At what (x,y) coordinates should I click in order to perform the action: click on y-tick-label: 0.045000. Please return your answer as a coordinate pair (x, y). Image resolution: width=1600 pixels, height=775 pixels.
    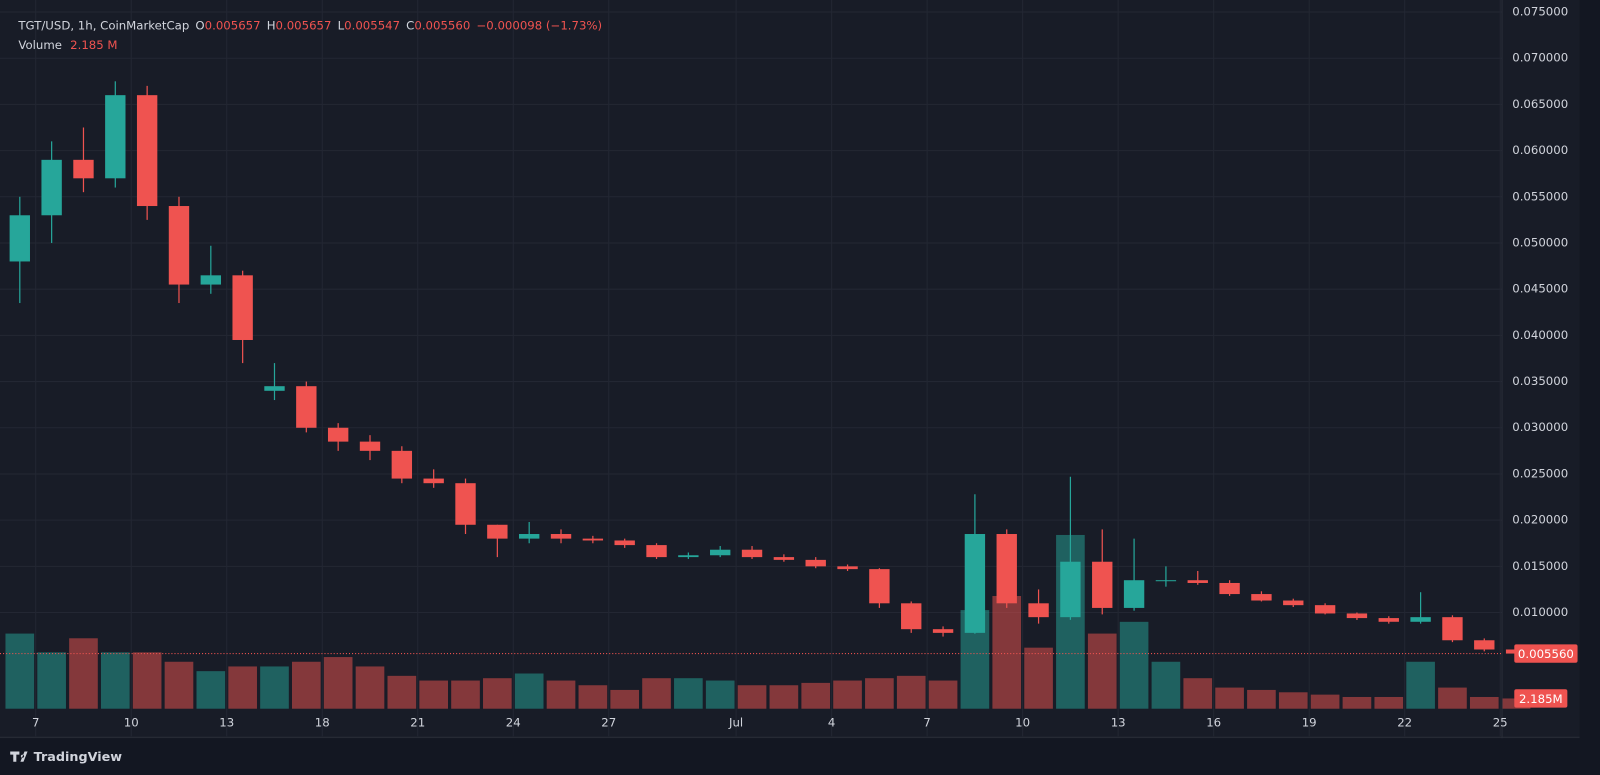
    Looking at the image, I should click on (1540, 289).